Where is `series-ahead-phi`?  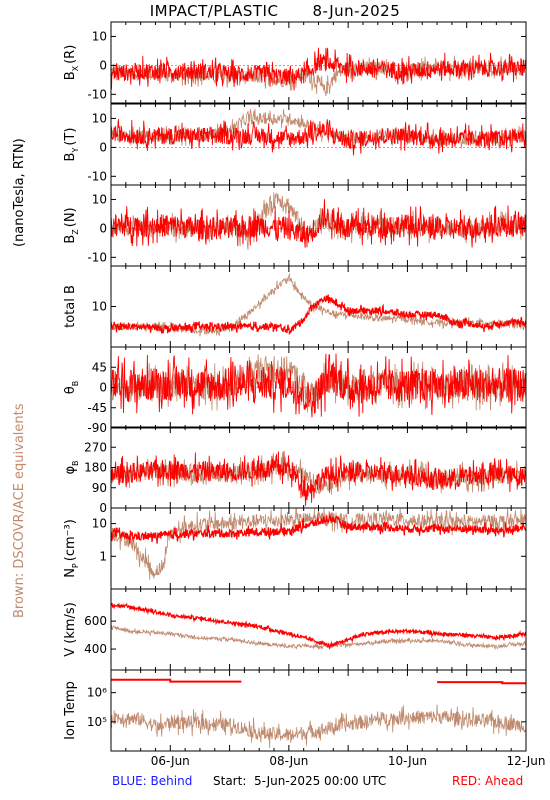 series-ahead-phi is located at coordinates (318, 478).